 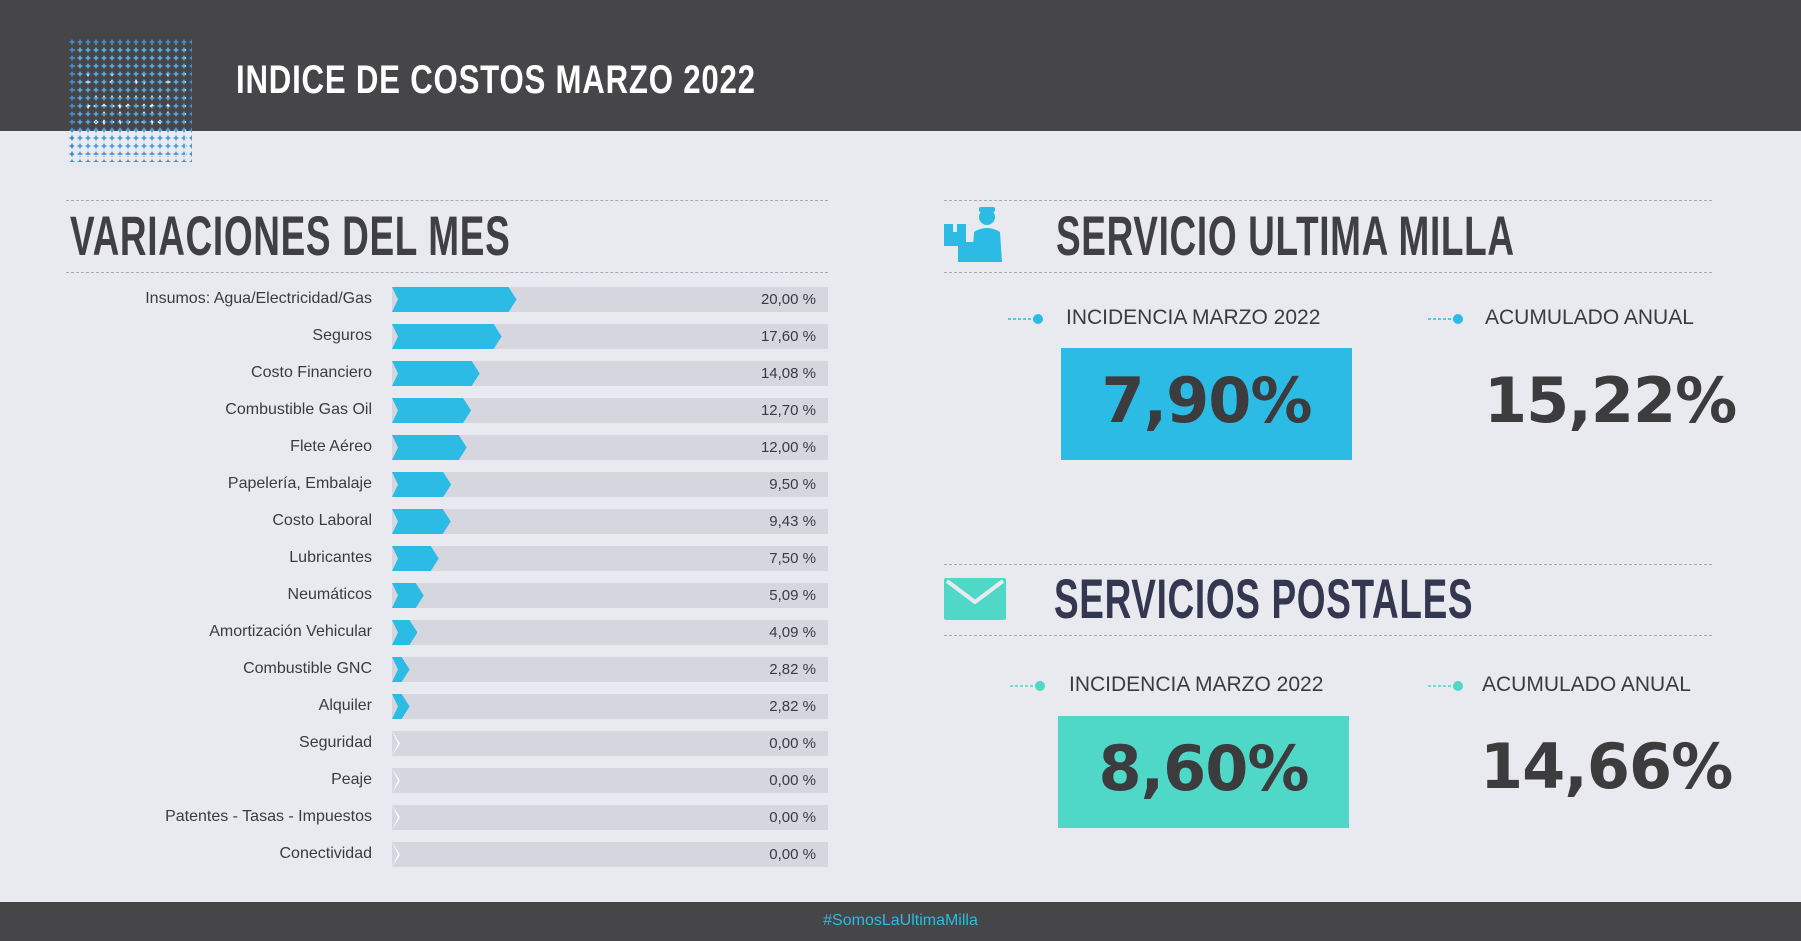 What do you see at coordinates (335, 742) in the screenshot?
I see `bar-category-label: Seguridad` at bounding box center [335, 742].